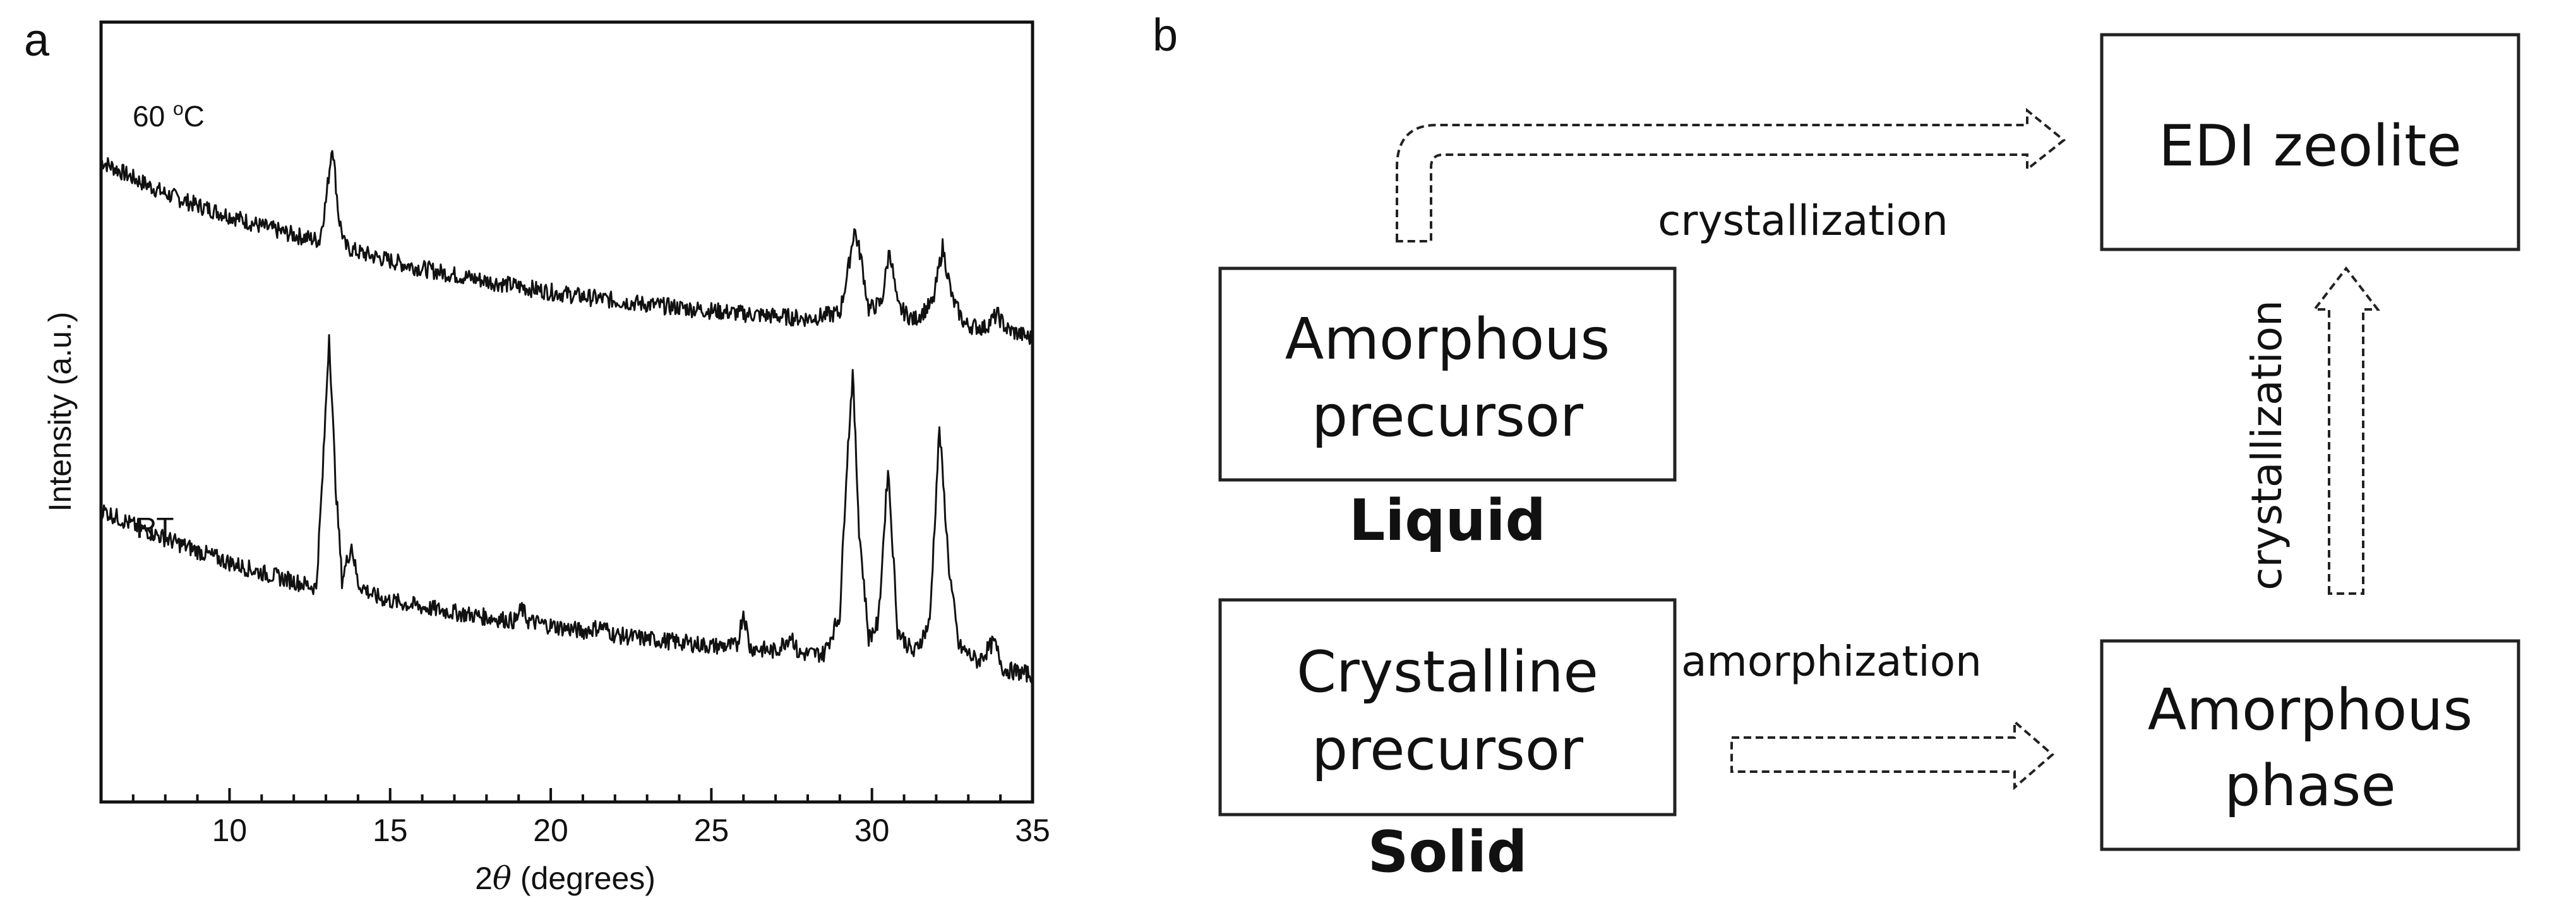 The height and width of the screenshot is (915, 2576). I want to click on liquid-label: Liquid, so click(1447, 520).